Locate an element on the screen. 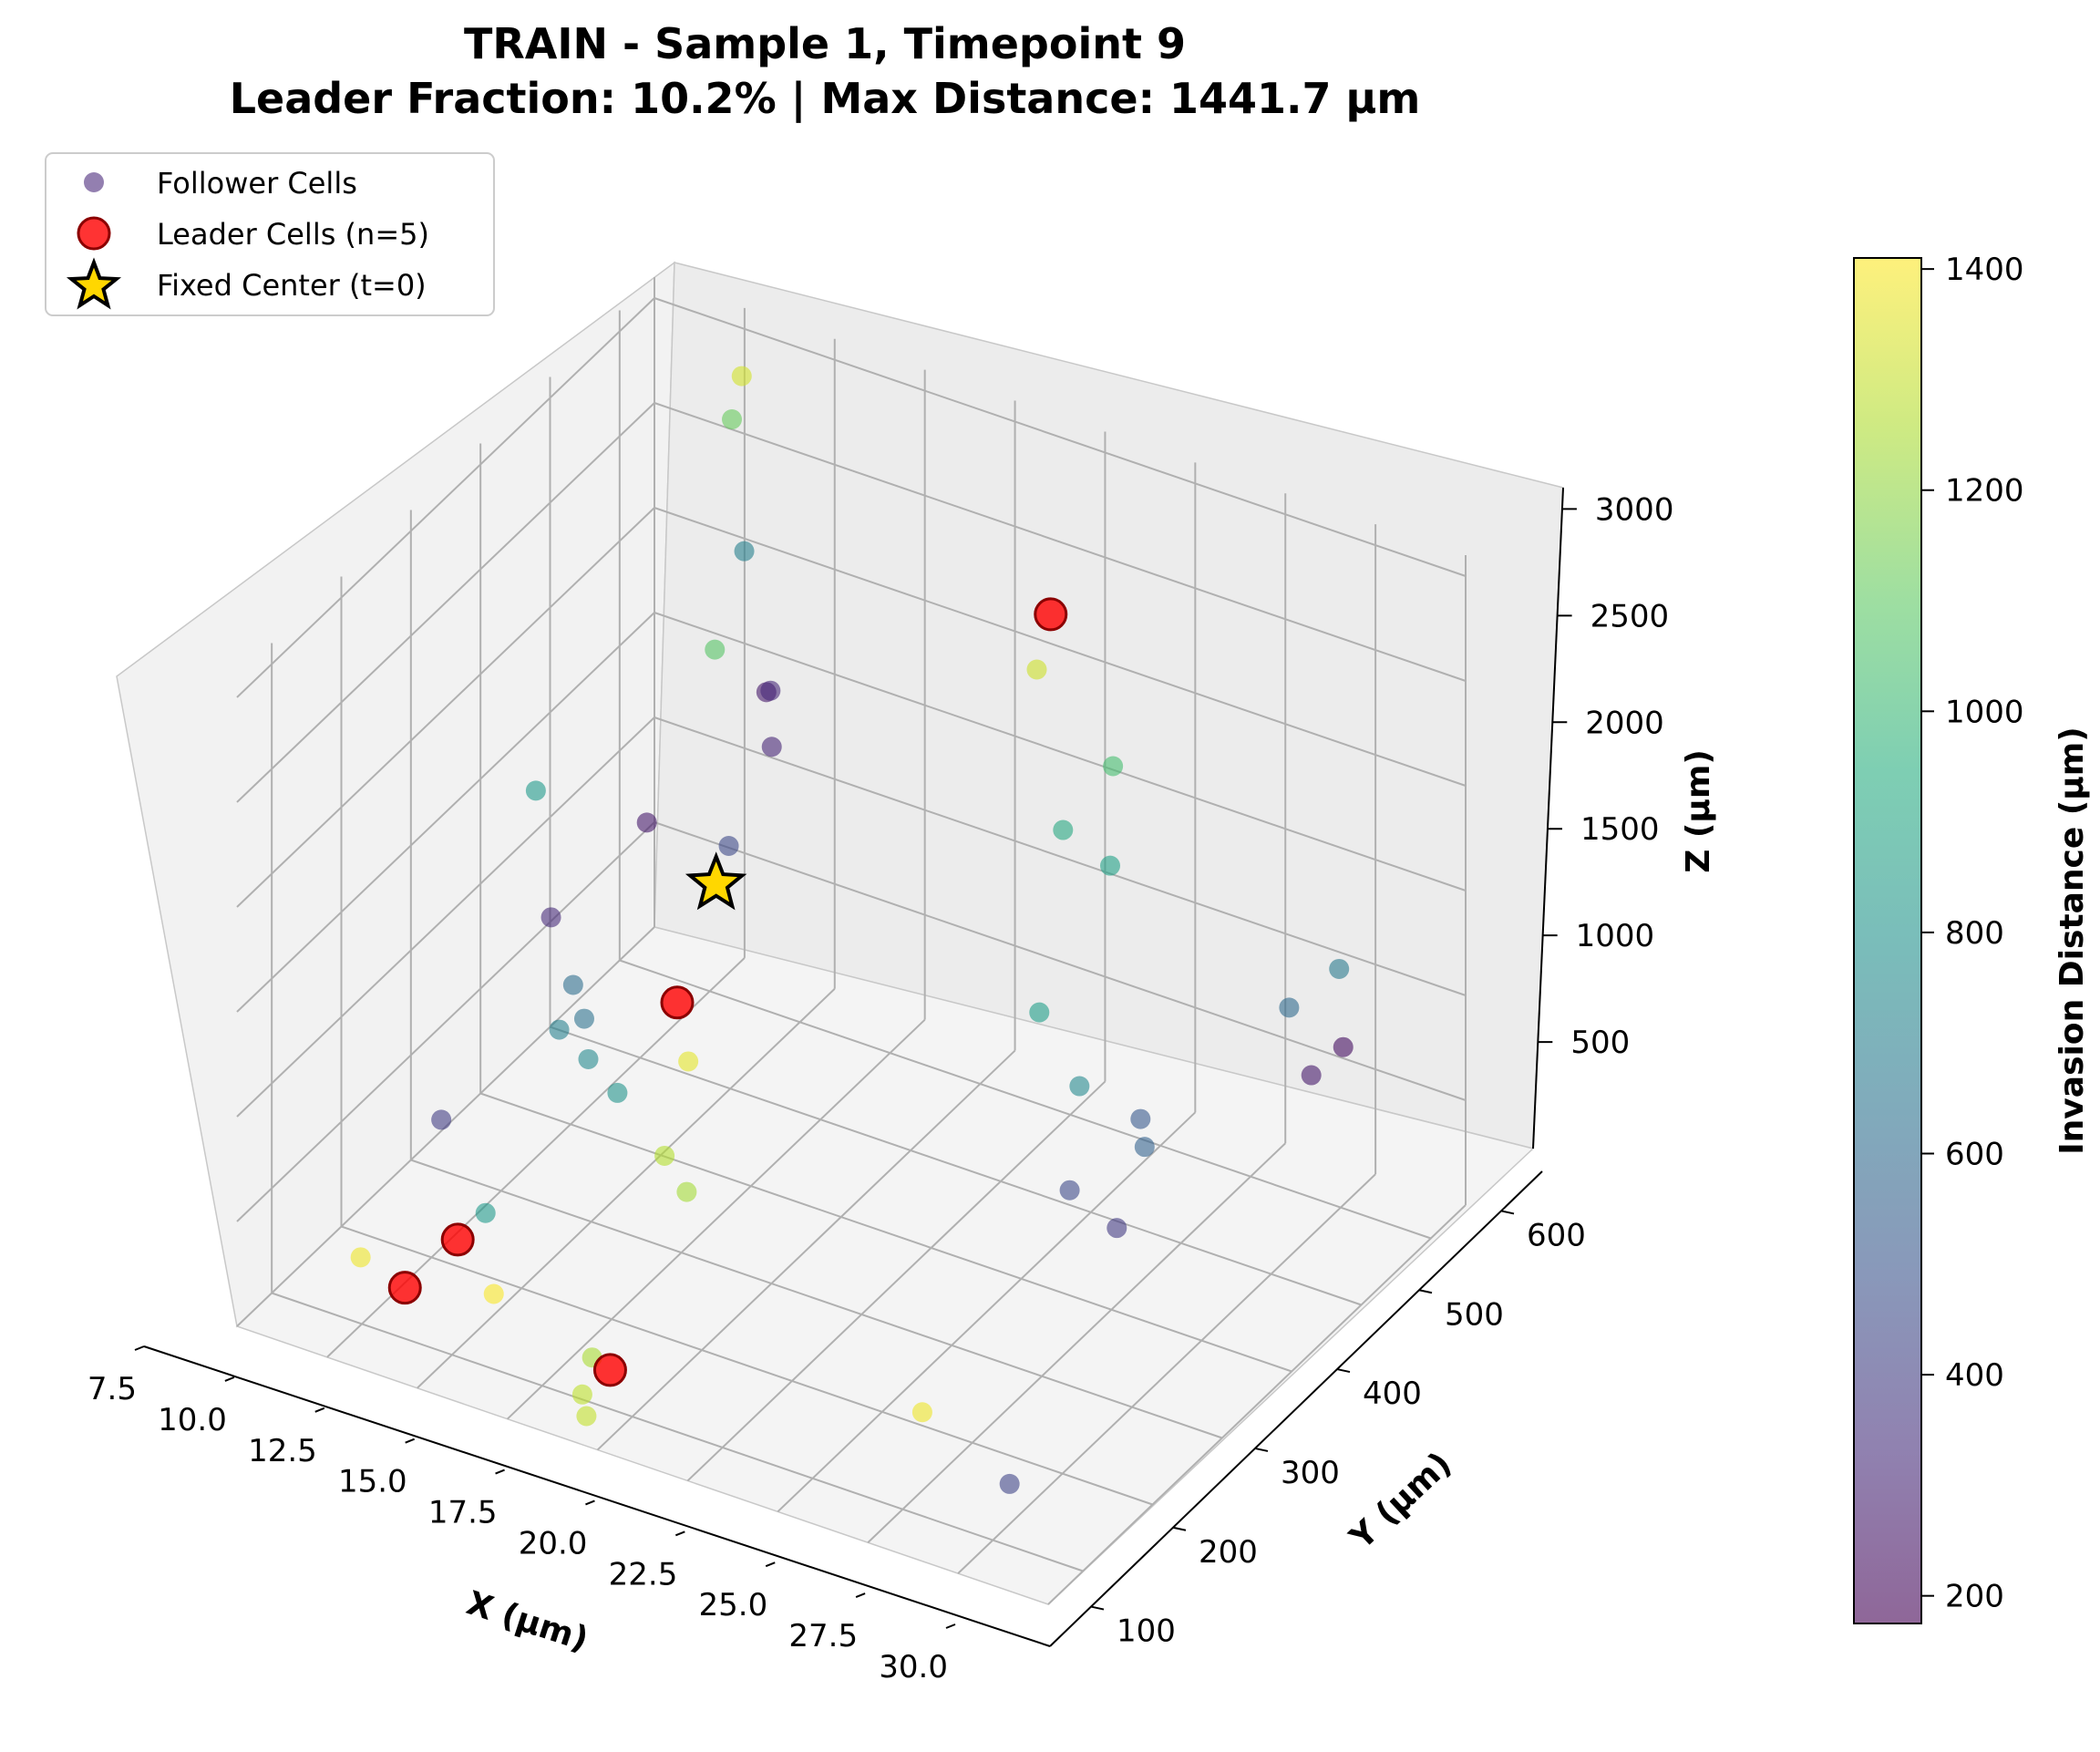 The image size is (2100, 1752). legend-follower-marker is located at coordinates (94, 182).